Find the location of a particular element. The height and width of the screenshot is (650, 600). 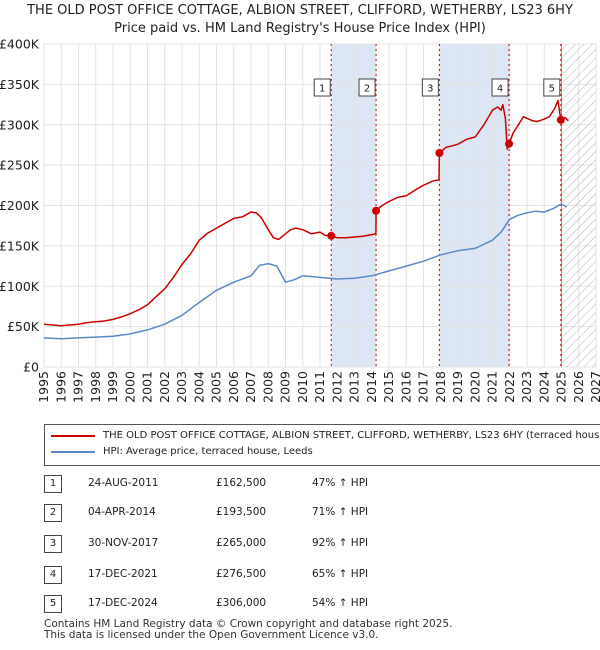

row-hpi: 71% ↑ HPI is located at coordinates (340, 512).